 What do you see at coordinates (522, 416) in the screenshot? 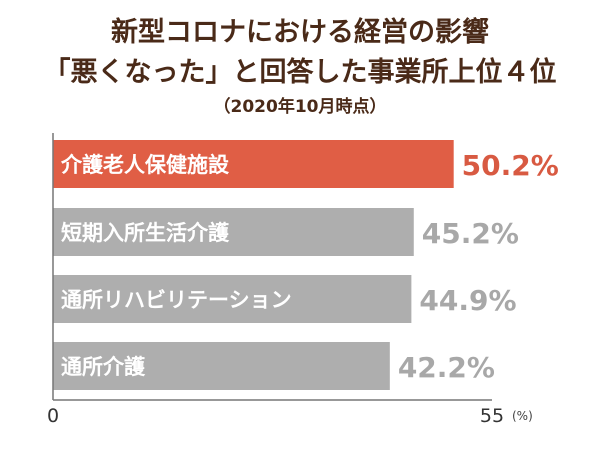
I see `x-unit-label: (%)` at bounding box center [522, 416].